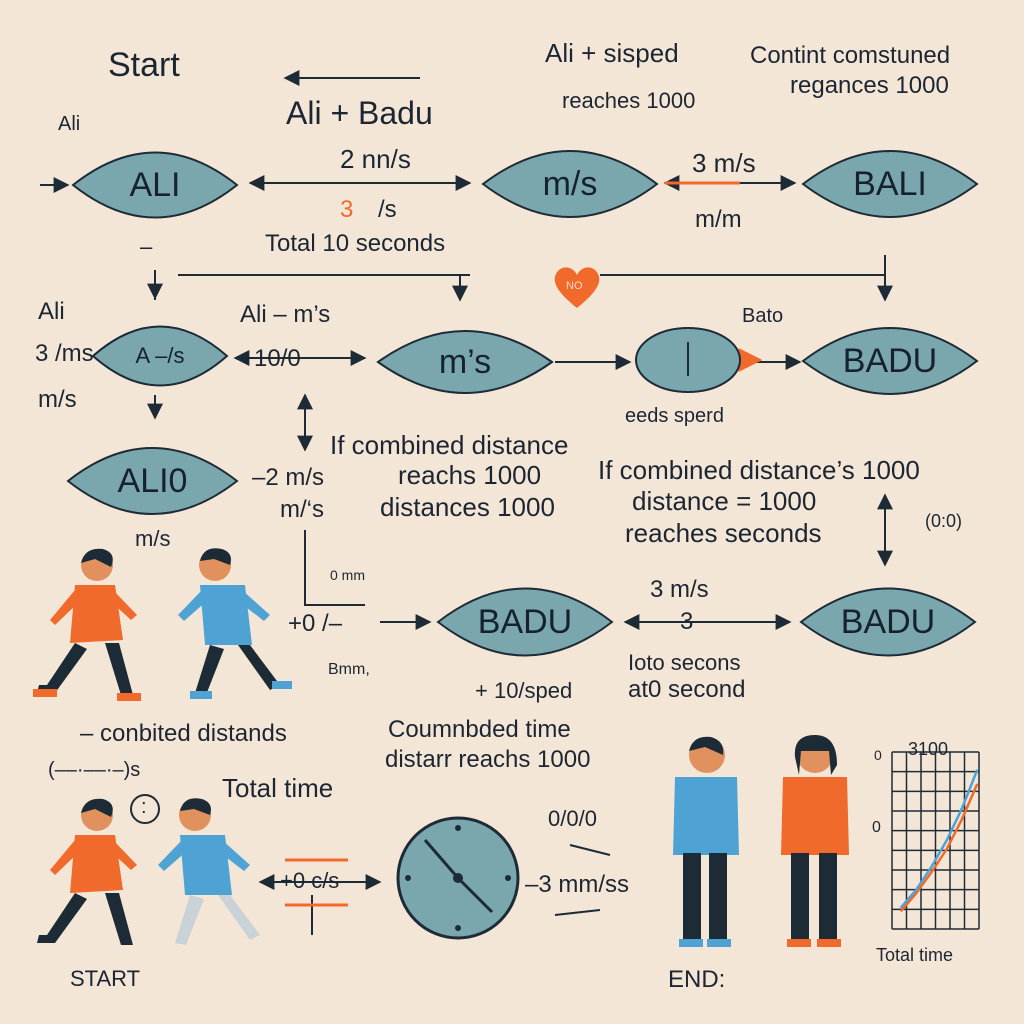  What do you see at coordinates (869, 85) in the screenshot?
I see `combined-label-2: regances 1000` at bounding box center [869, 85].